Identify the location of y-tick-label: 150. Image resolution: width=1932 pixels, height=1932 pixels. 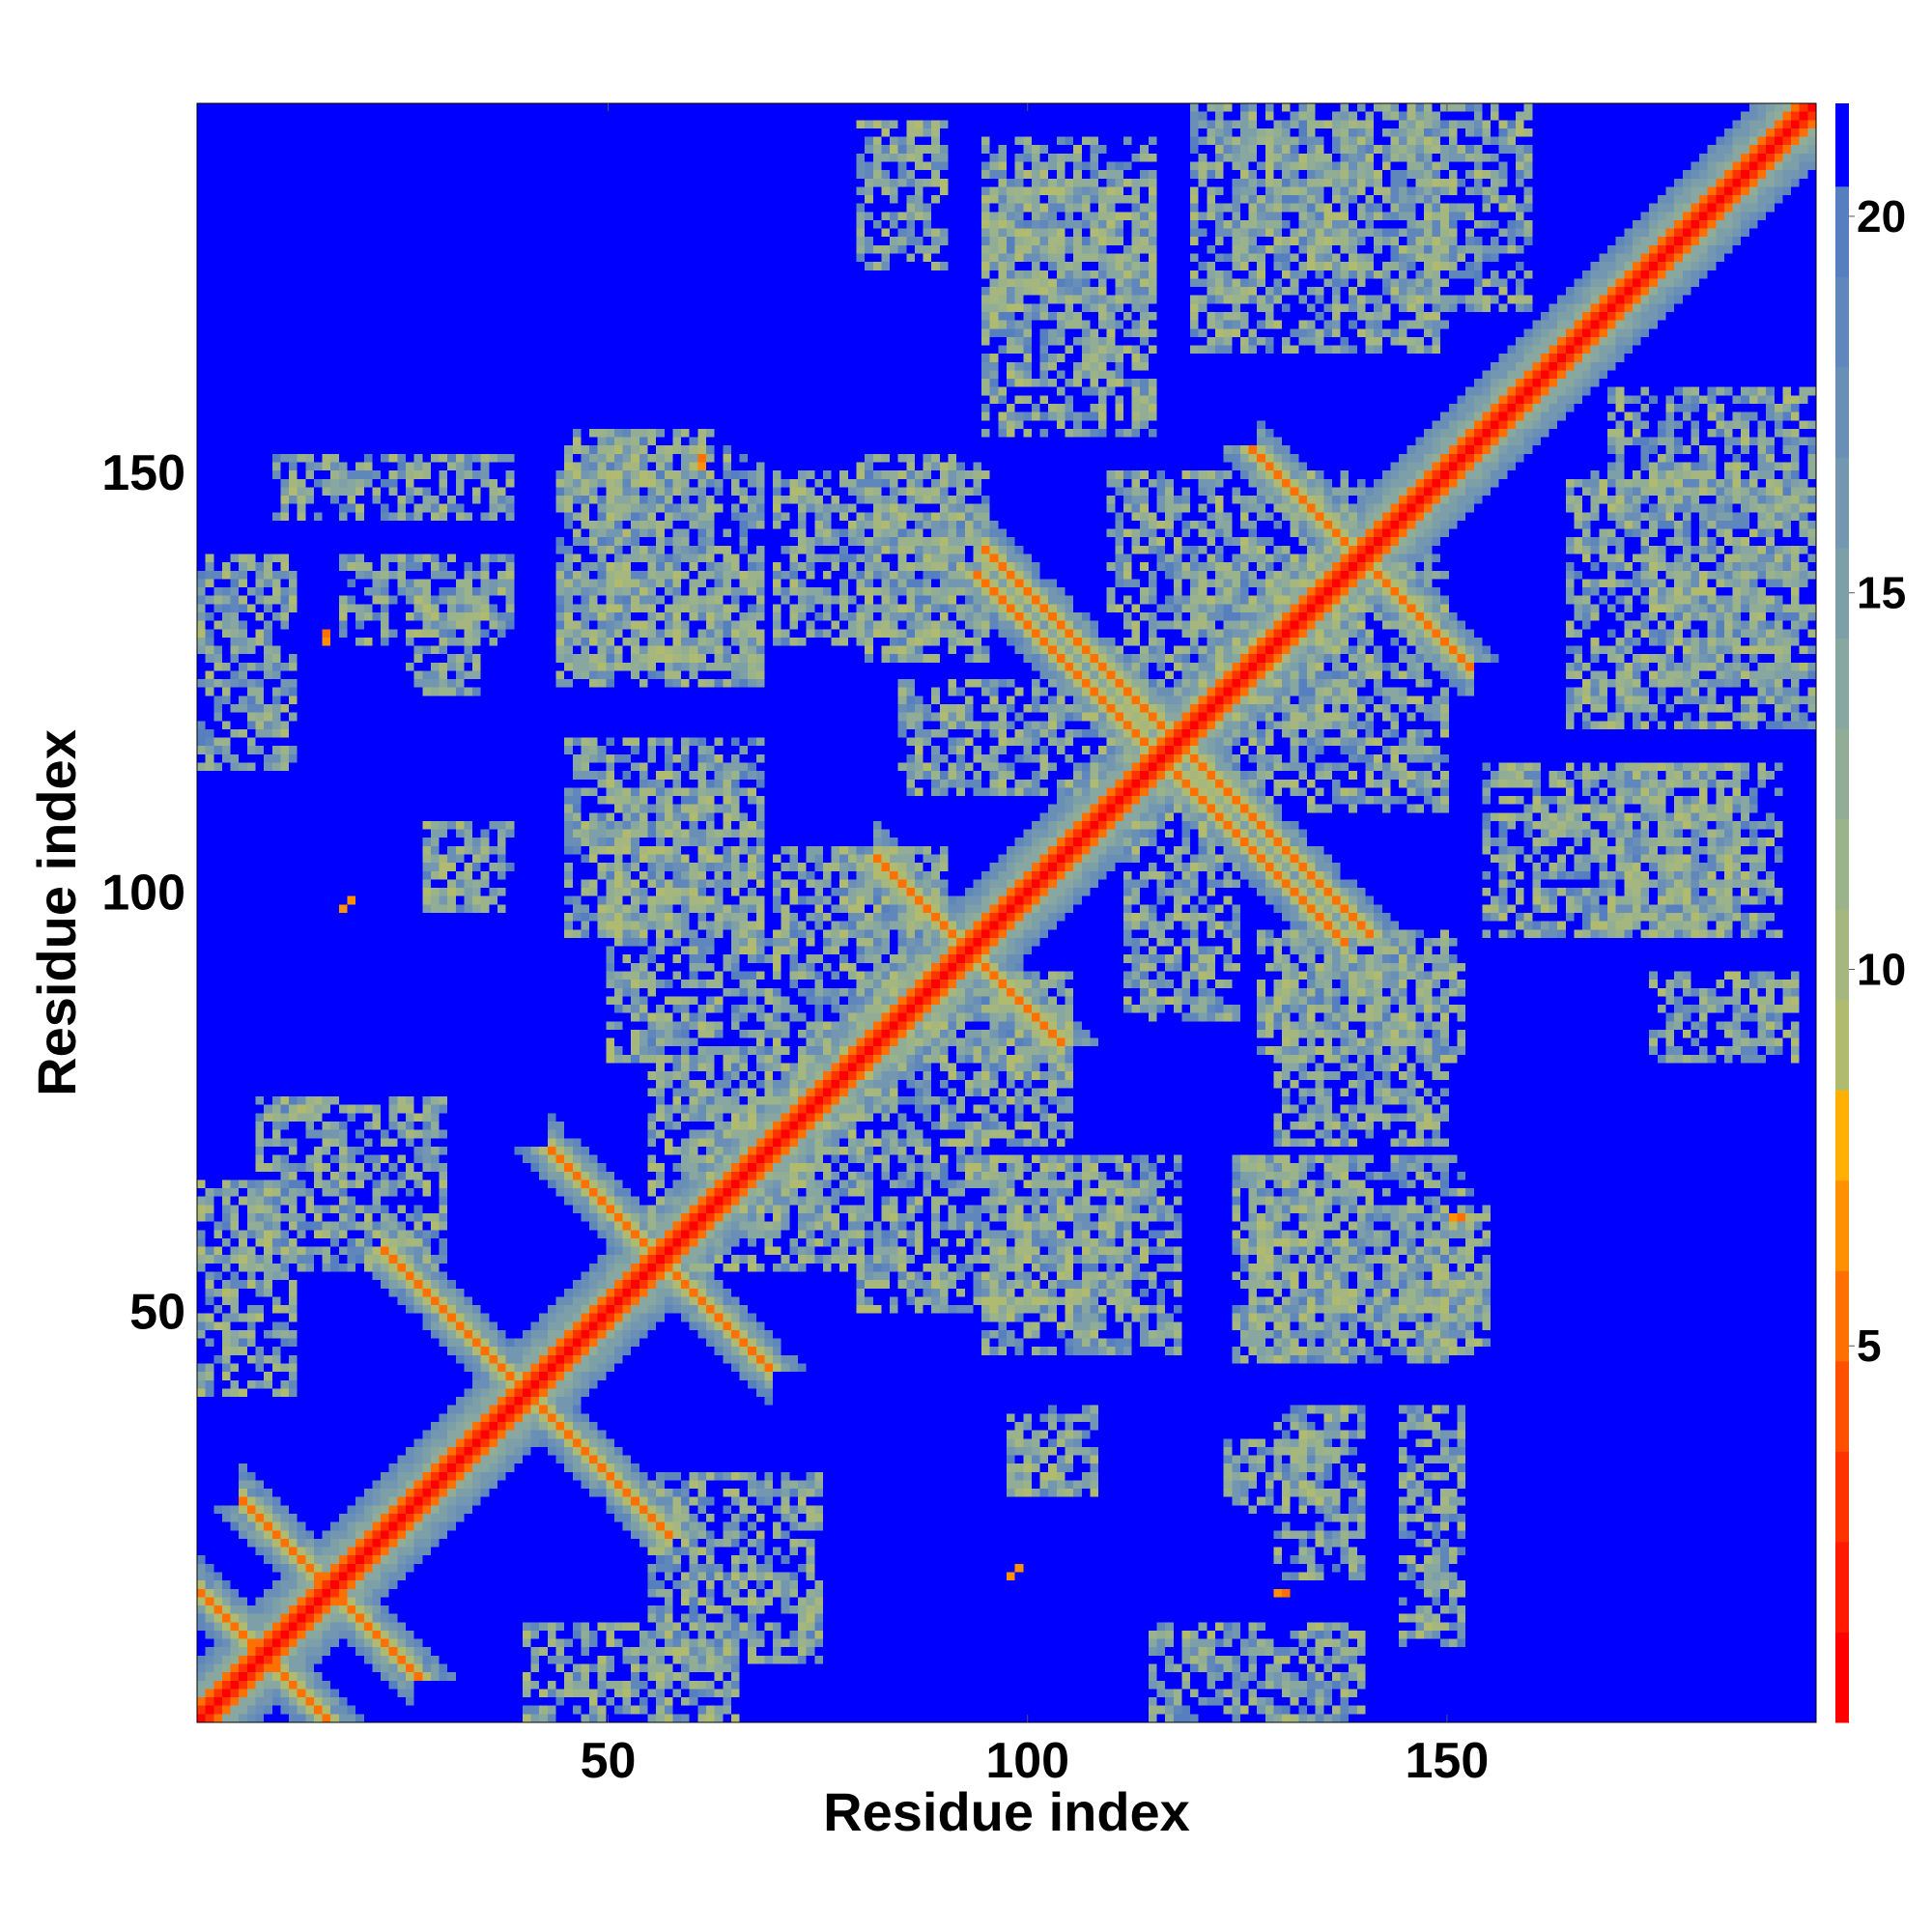
(143, 473).